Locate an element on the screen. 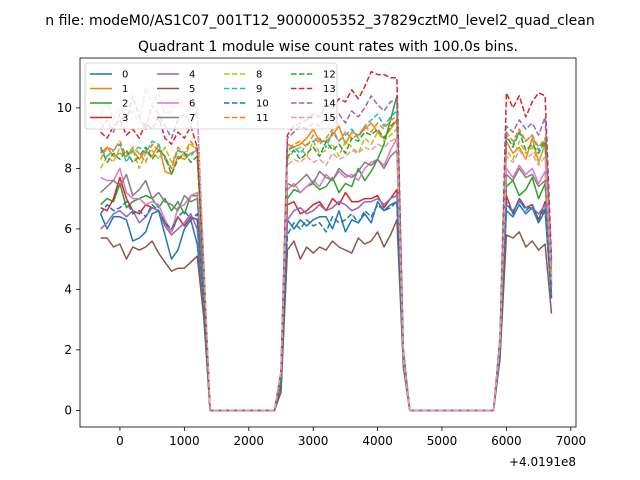  y-tick-label: 10 is located at coordinates (64, 108).